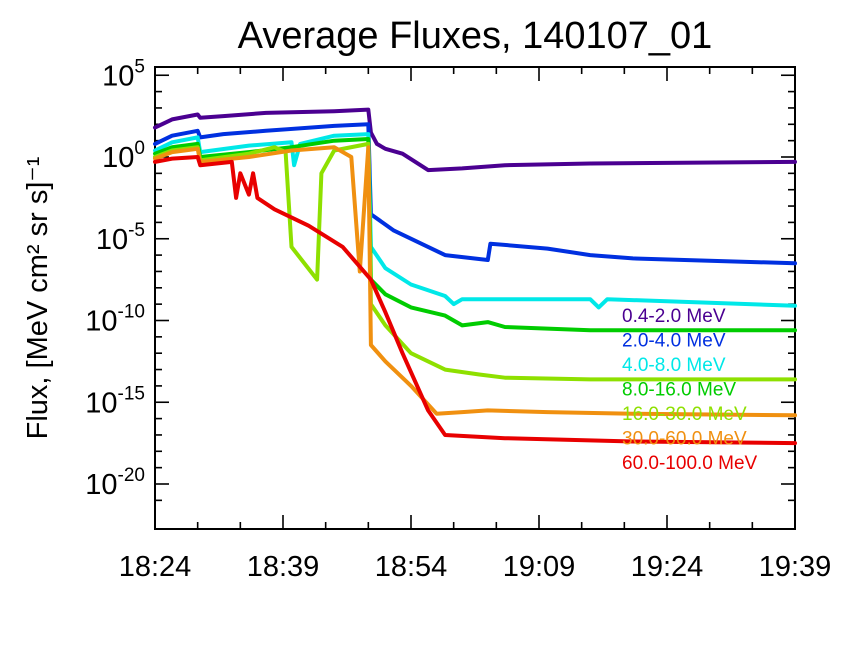 This screenshot has height=648, width=864. Describe the element at coordinates (684, 414) in the screenshot. I see `legend-label-4: 16.0-30.0 MeV` at that location.